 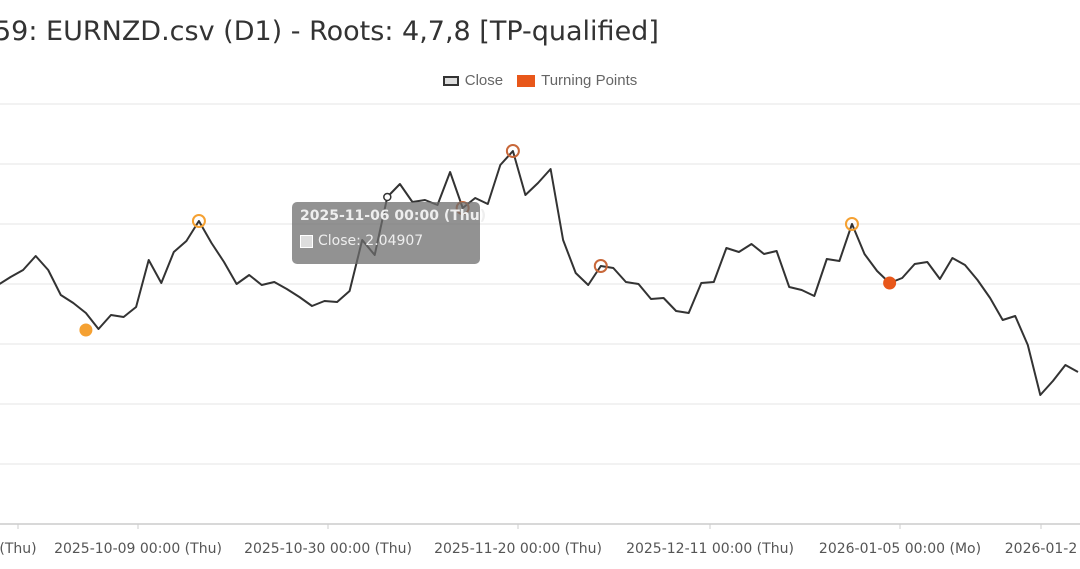 What do you see at coordinates (393, 216) in the screenshot?
I see `tooltip-date: 2025-11-06 00:00 (Thu)` at bounding box center [393, 216].